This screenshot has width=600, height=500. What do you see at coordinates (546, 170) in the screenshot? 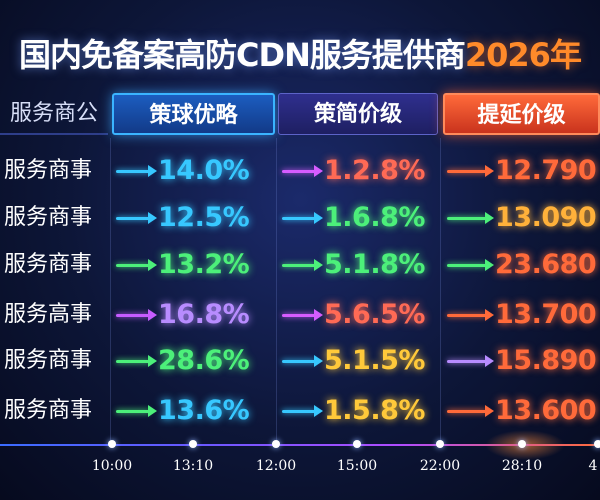
I see `value-column-3: 12.790` at bounding box center [546, 170].